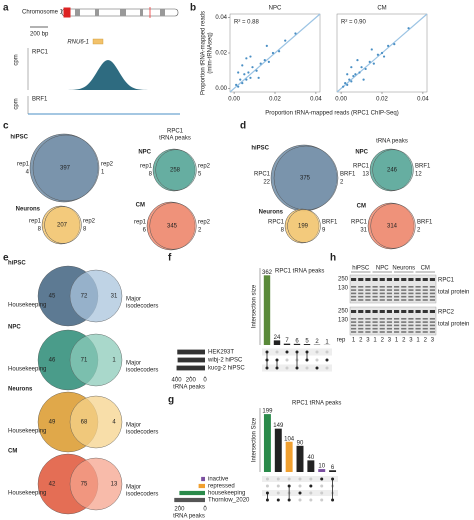  I want to click on venn-right-count: 2, so click(200, 231).